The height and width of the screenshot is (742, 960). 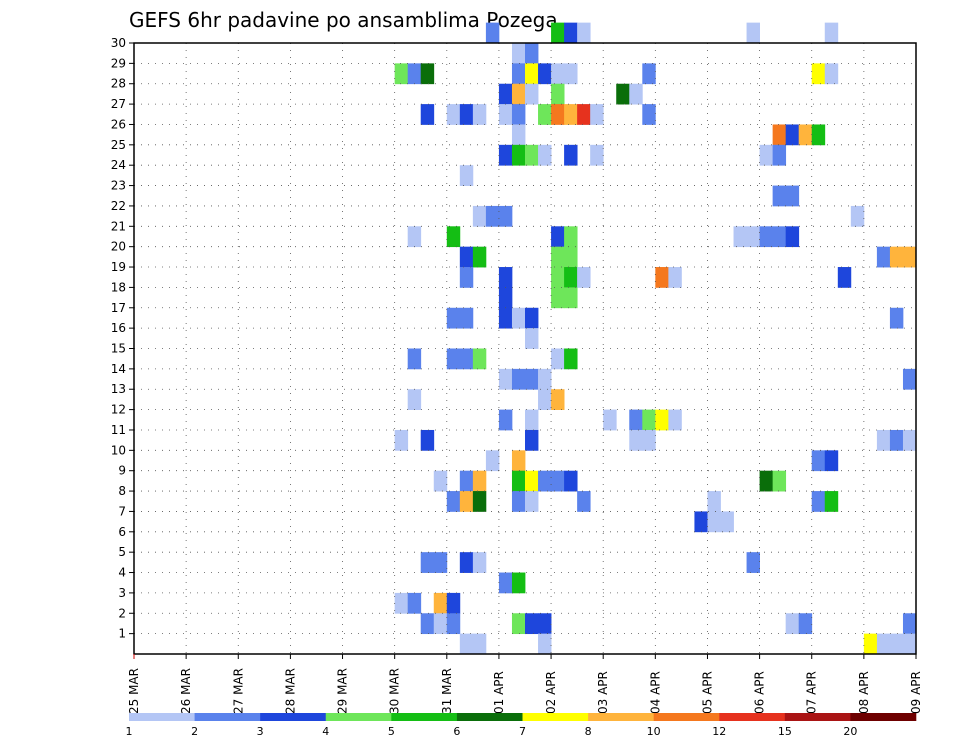 What do you see at coordinates (194, 731) in the screenshot?
I see `colorbar-label: 2` at bounding box center [194, 731].